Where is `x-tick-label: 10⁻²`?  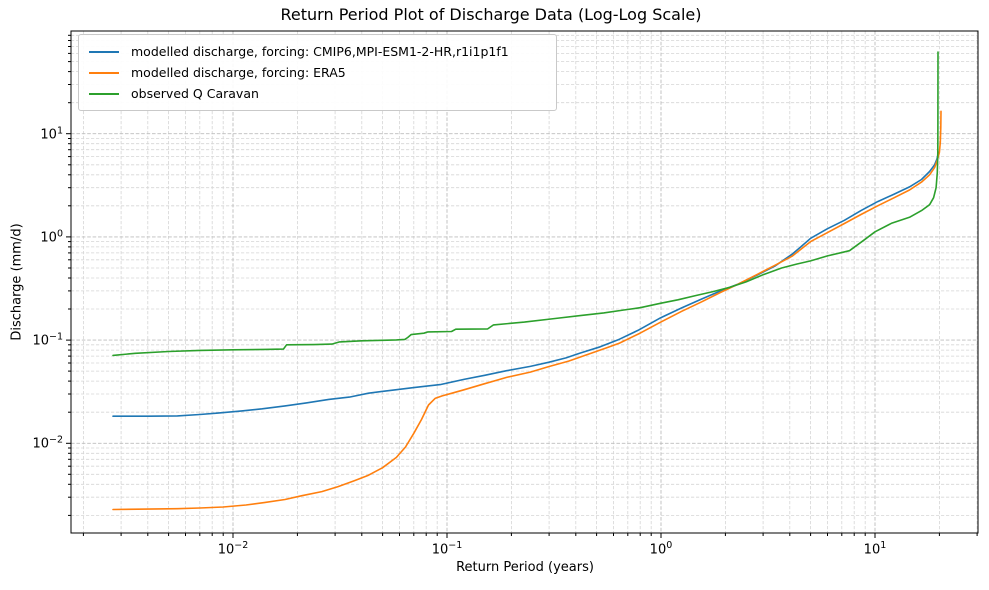 x-tick-label: 10⁻² is located at coordinates (233, 549).